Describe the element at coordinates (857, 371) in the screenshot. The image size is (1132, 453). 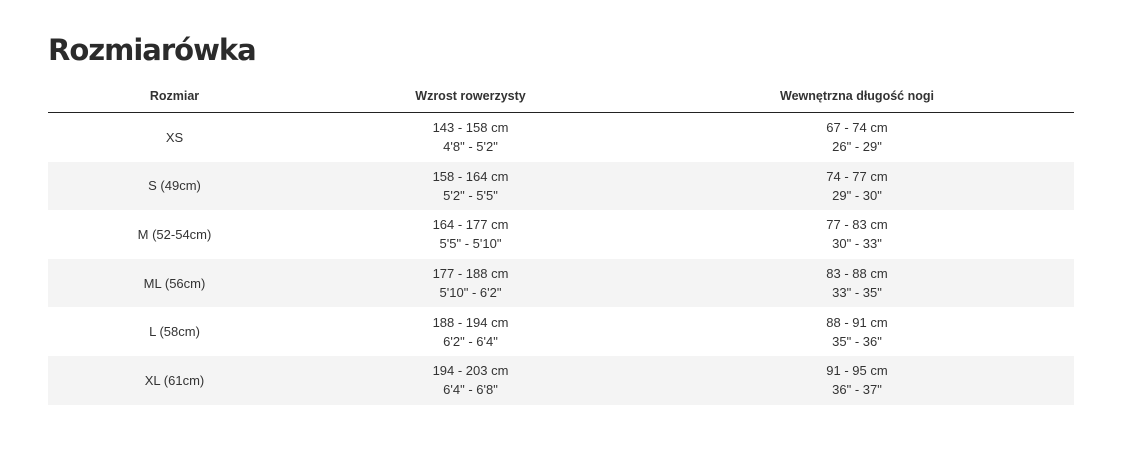
I see `inseam-cm: 91 - 95 cm` at that location.